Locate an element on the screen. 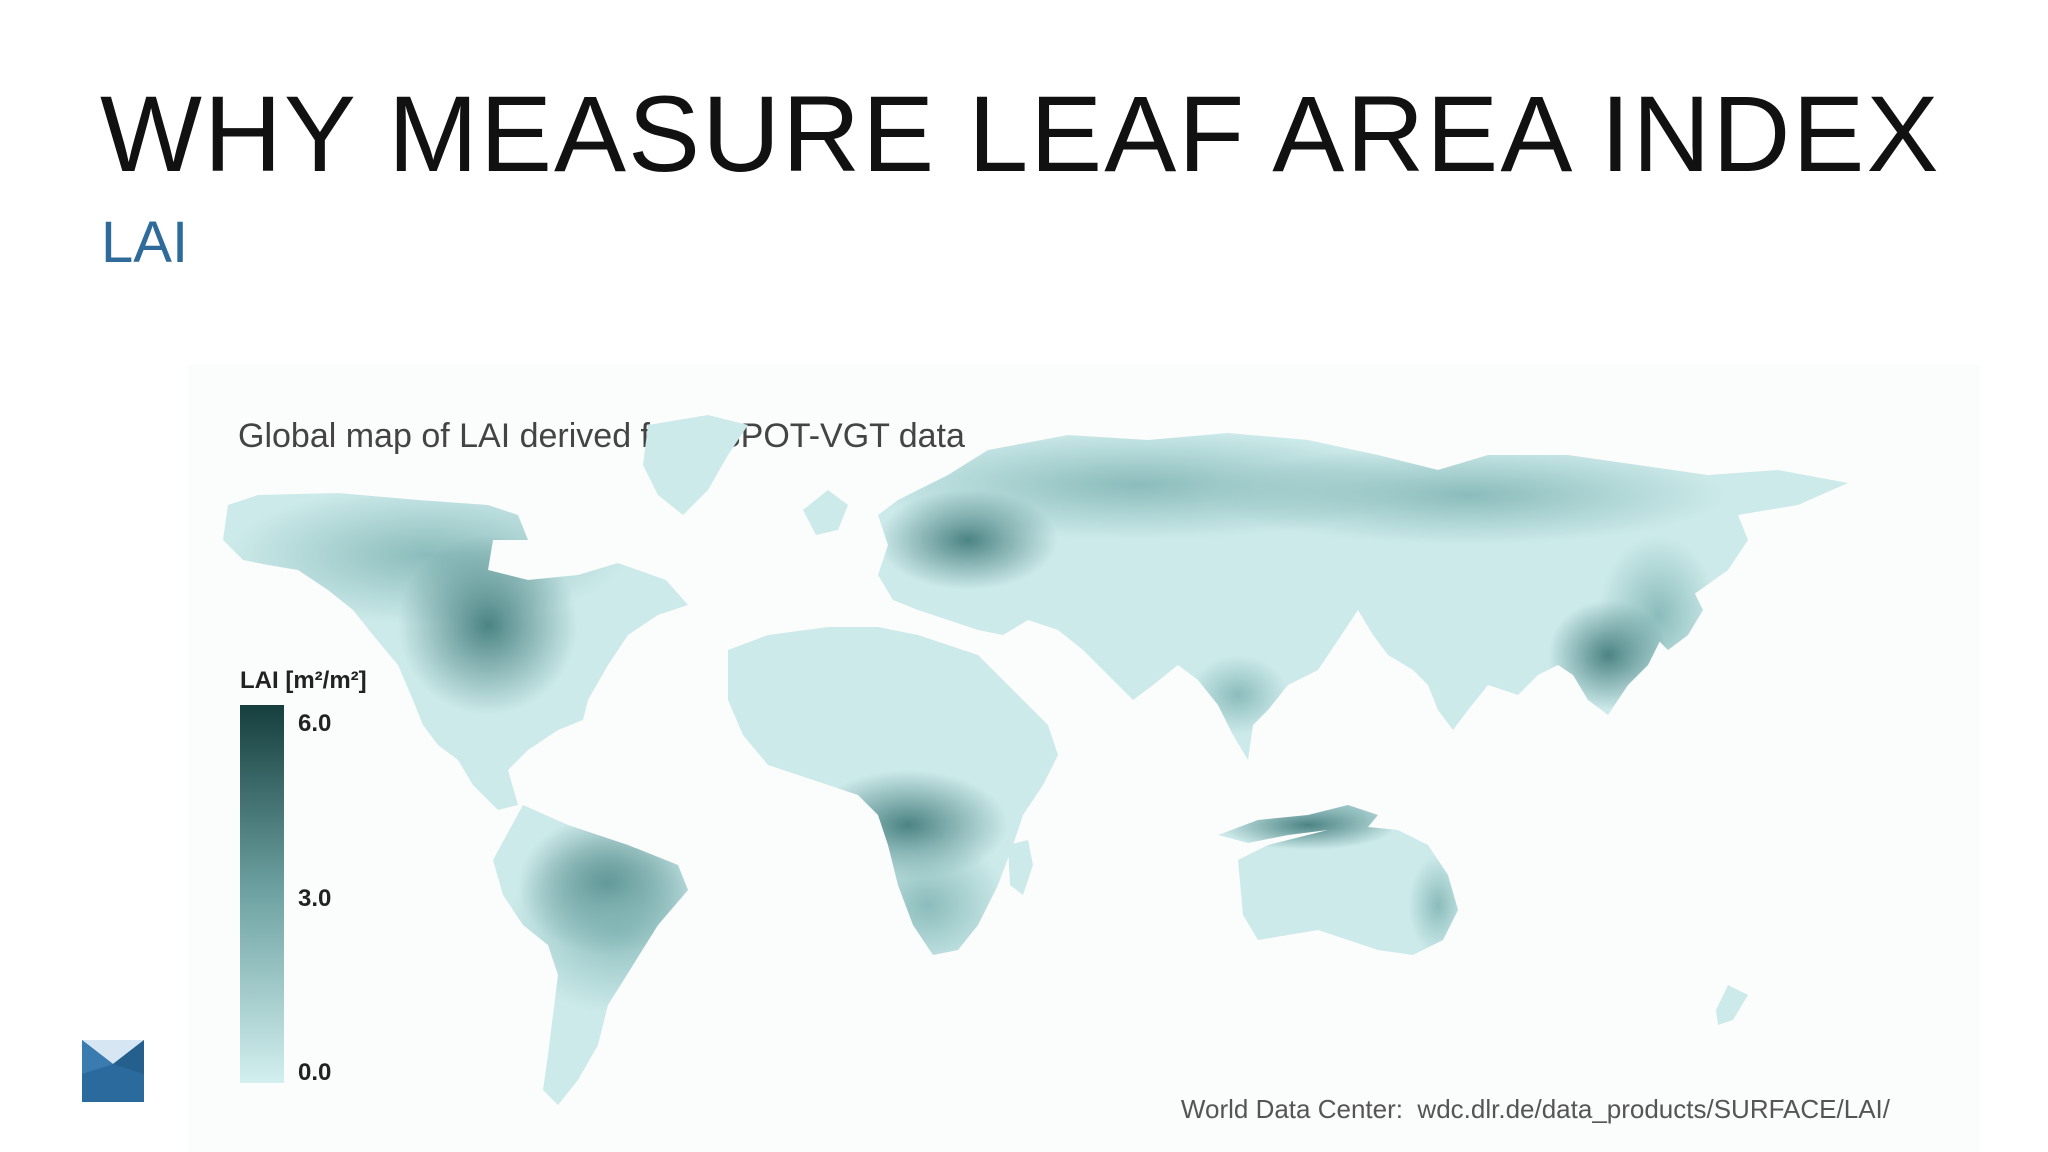 The image size is (2048, 1152). legend-color-bar is located at coordinates (262, 894).